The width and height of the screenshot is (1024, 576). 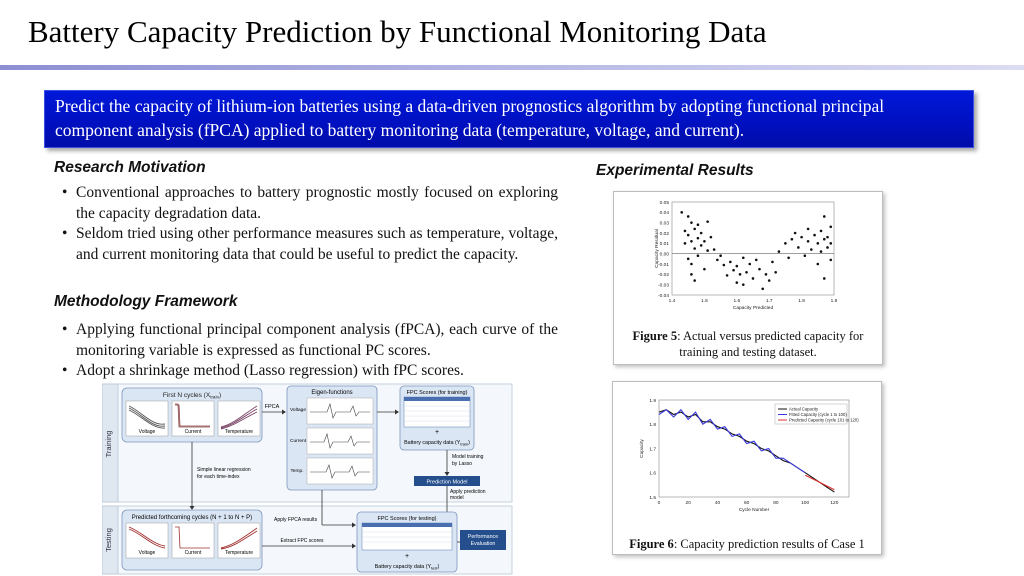 I want to click on apply-prediction-1: Apply prediction, so click(x=468, y=492).